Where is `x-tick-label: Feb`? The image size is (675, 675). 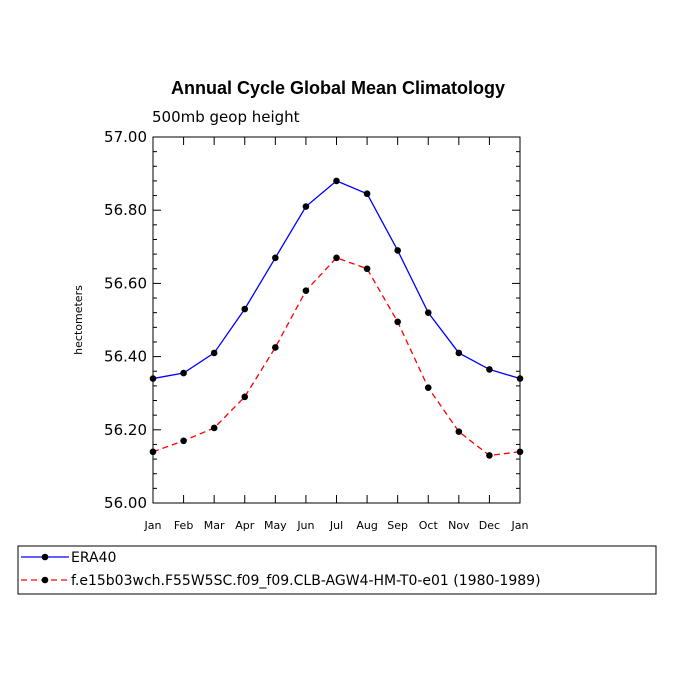 x-tick-label: Feb is located at coordinates (183, 525).